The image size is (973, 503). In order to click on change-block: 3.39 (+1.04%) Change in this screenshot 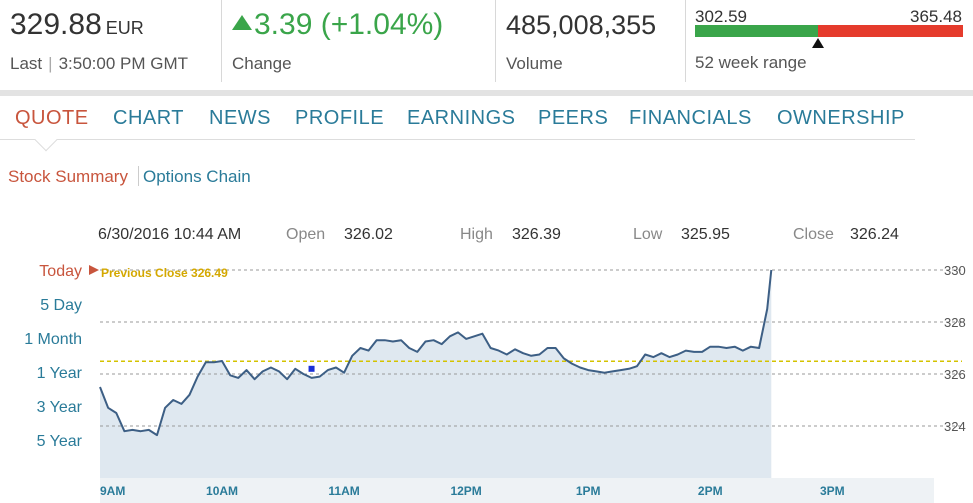, I will do `click(359, 41)`.